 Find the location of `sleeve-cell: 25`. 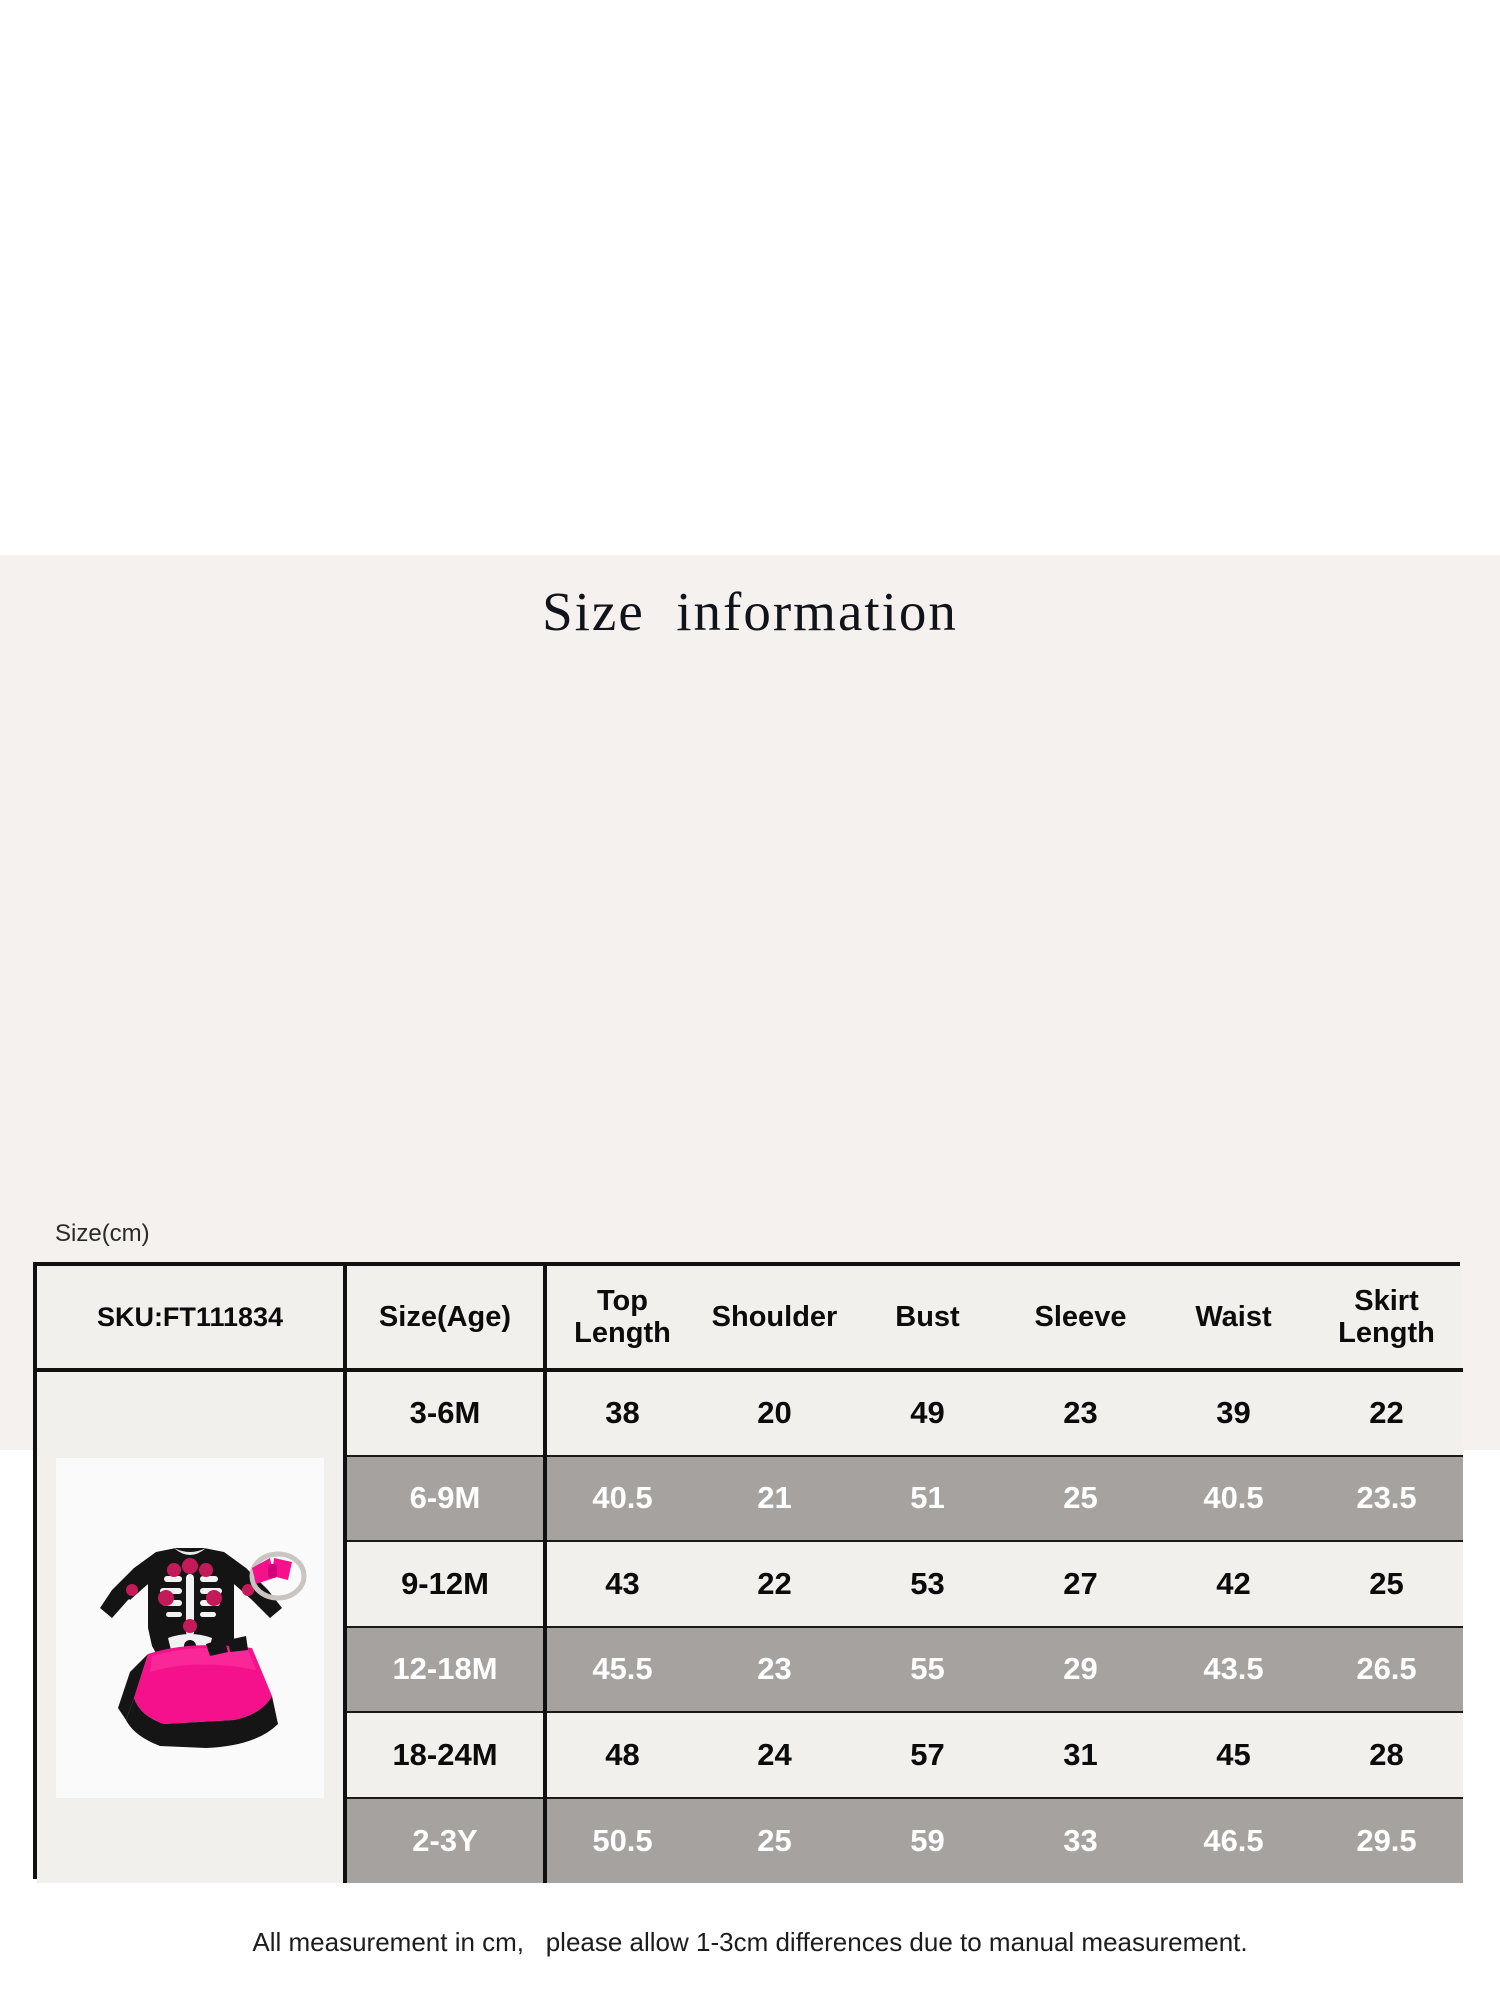

sleeve-cell: 25 is located at coordinates (1080, 1497).